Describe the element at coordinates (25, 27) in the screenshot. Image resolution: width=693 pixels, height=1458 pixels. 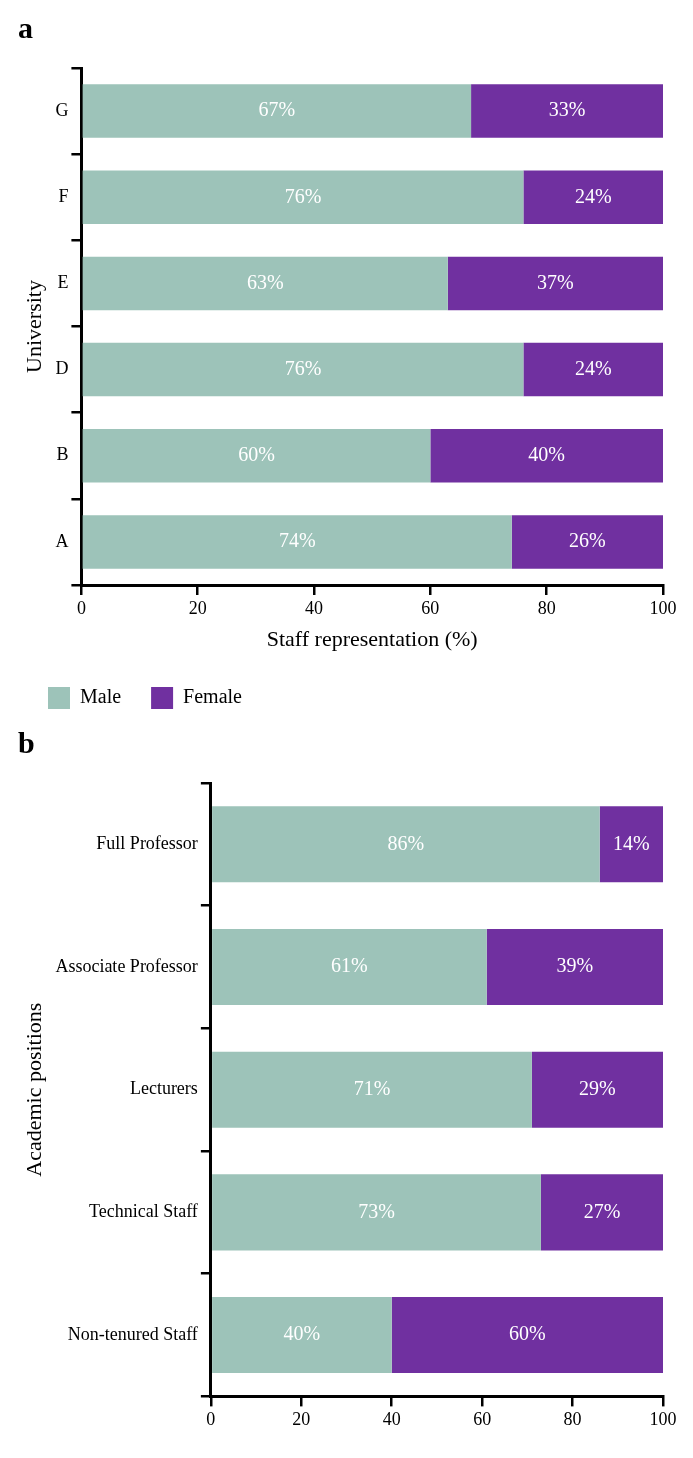
I see `chart-title: a` at that location.